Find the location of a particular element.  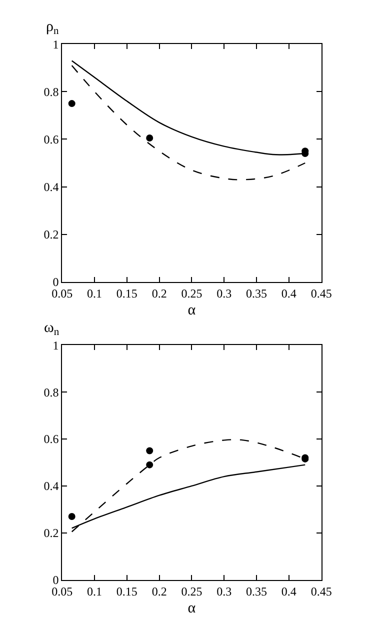

y-axis-title: ω$_{n}$ is located at coordinates (52, 329).